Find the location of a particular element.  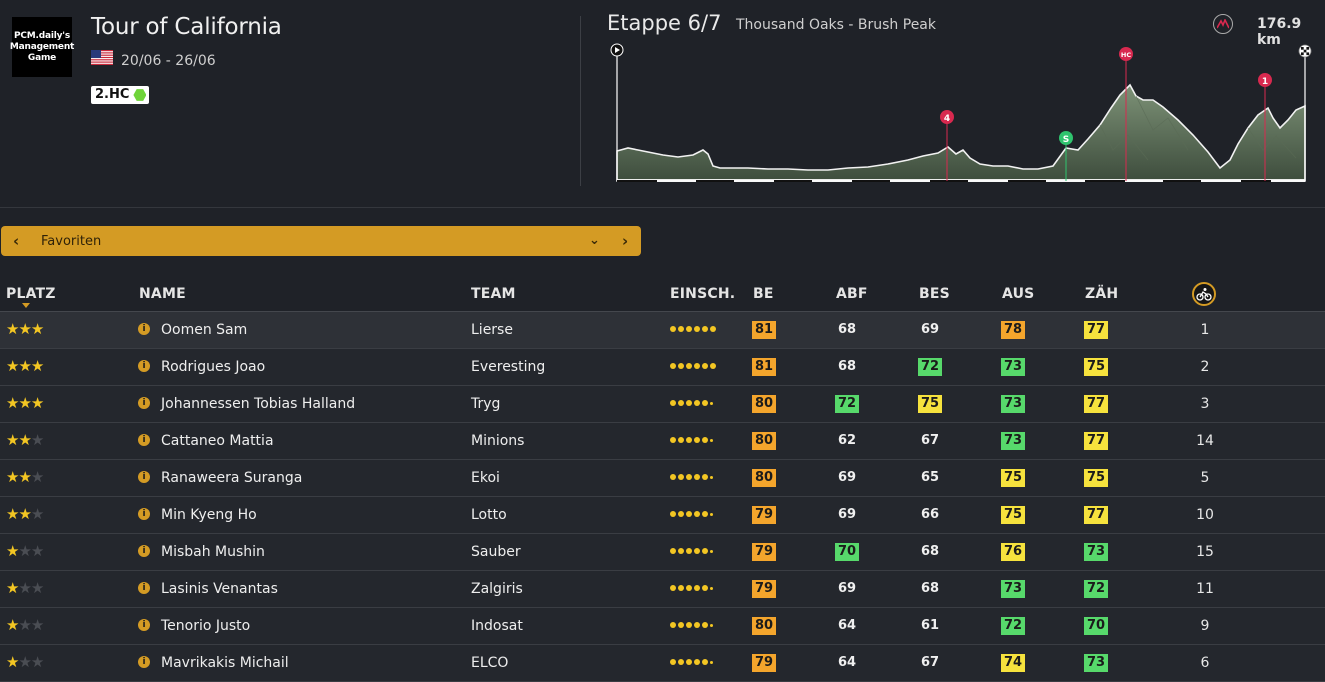

column-header-name: NAME is located at coordinates (162, 294).